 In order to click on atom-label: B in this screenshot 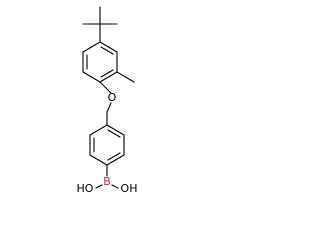, I will do `click(107, 181)`.